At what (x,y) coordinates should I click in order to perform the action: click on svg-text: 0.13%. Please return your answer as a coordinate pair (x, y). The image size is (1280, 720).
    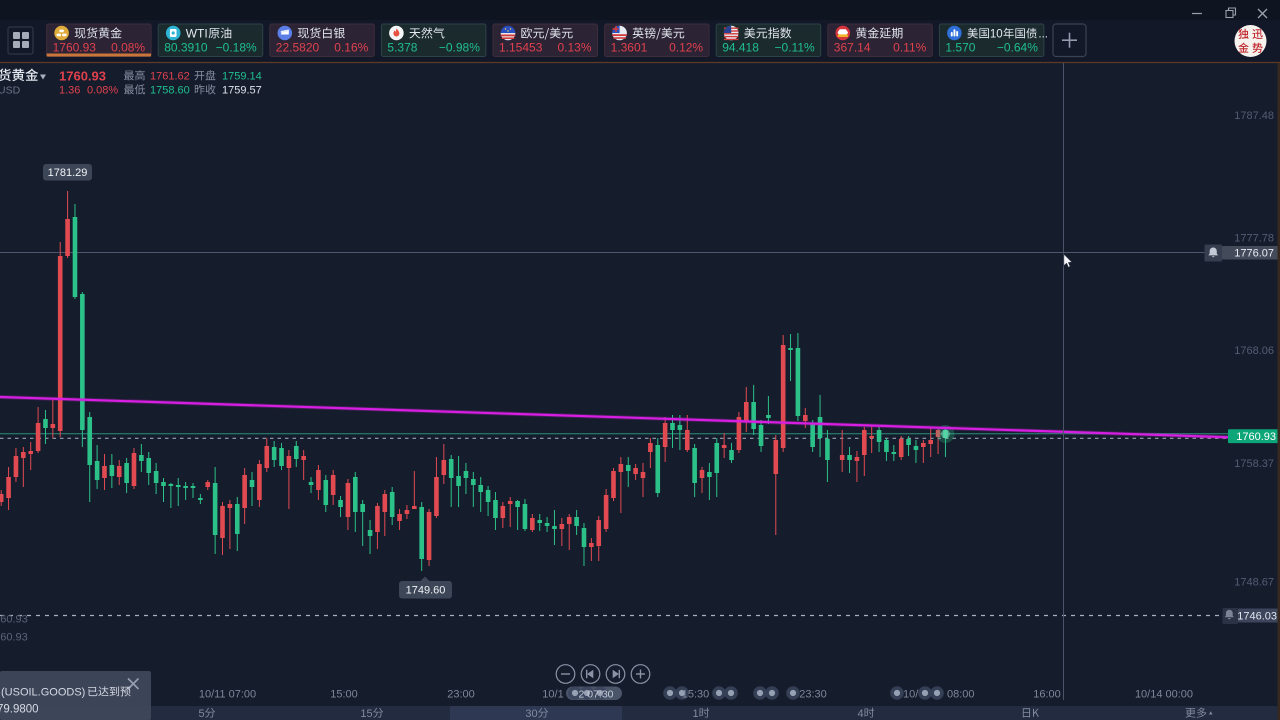
    Looking at the image, I should click on (574, 48).